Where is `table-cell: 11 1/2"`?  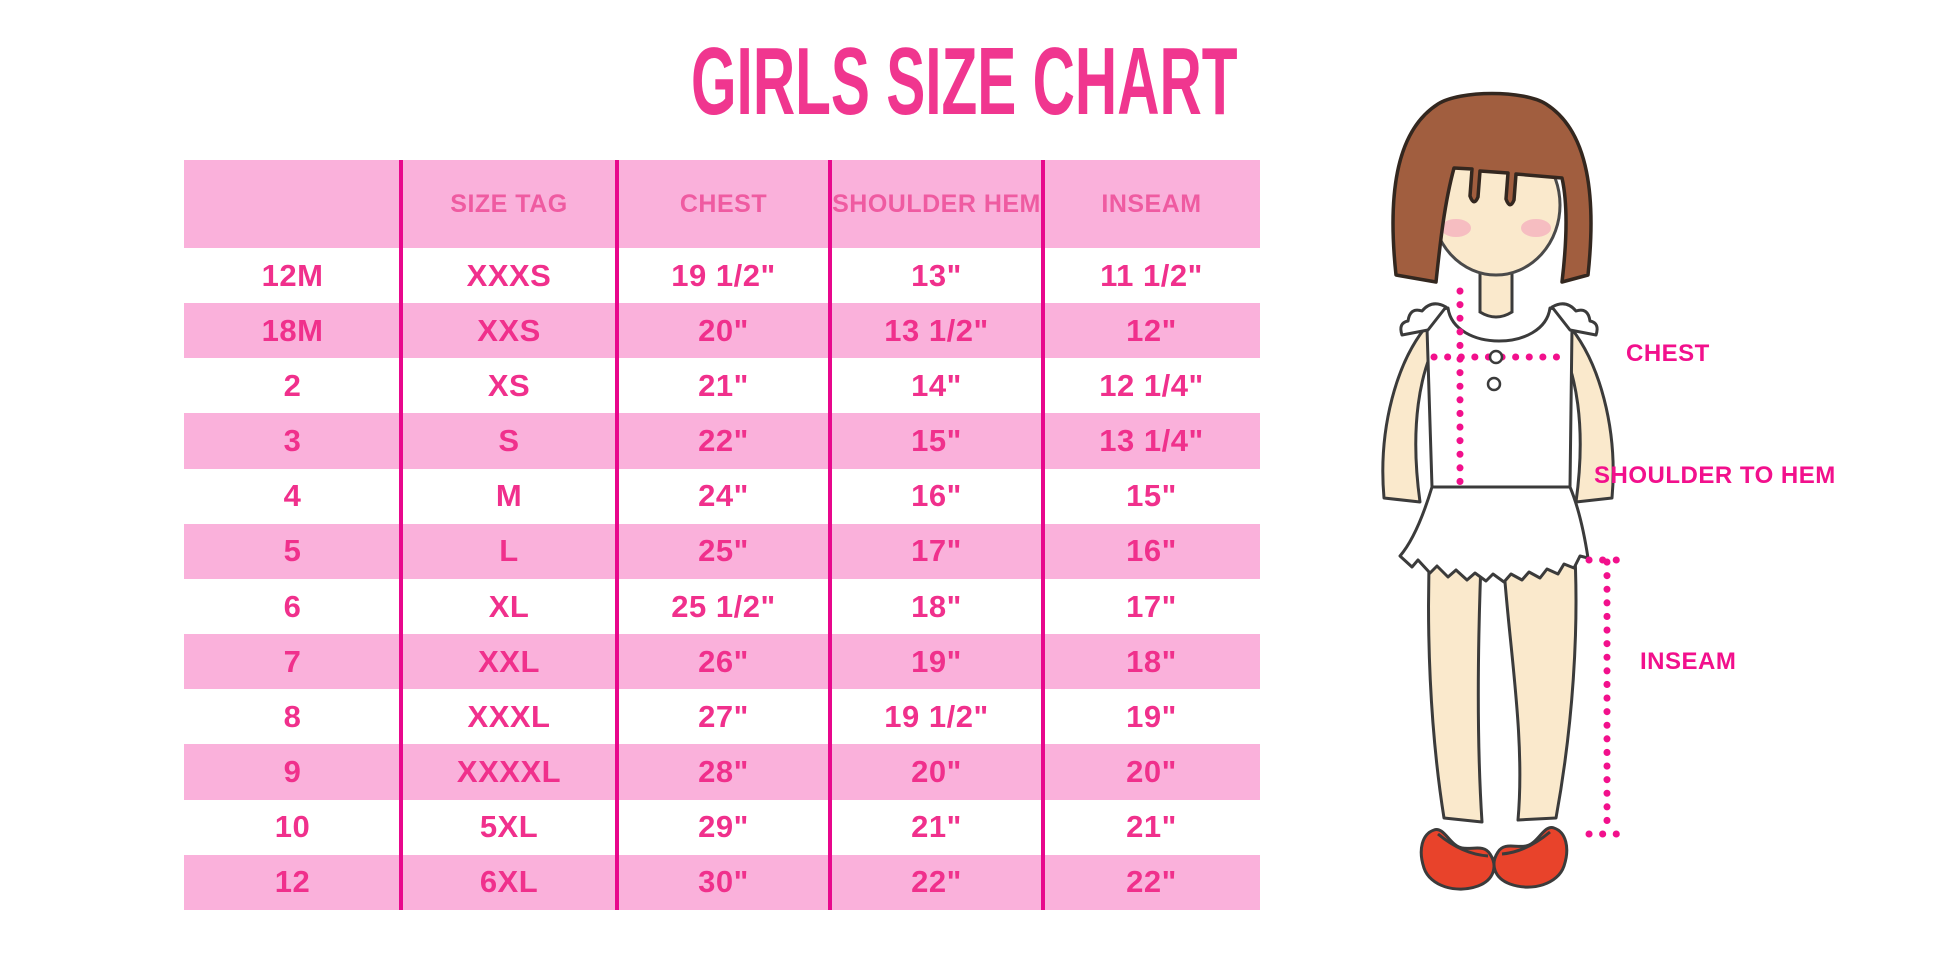 table-cell: 11 1/2" is located at coordinates (1151, 275).